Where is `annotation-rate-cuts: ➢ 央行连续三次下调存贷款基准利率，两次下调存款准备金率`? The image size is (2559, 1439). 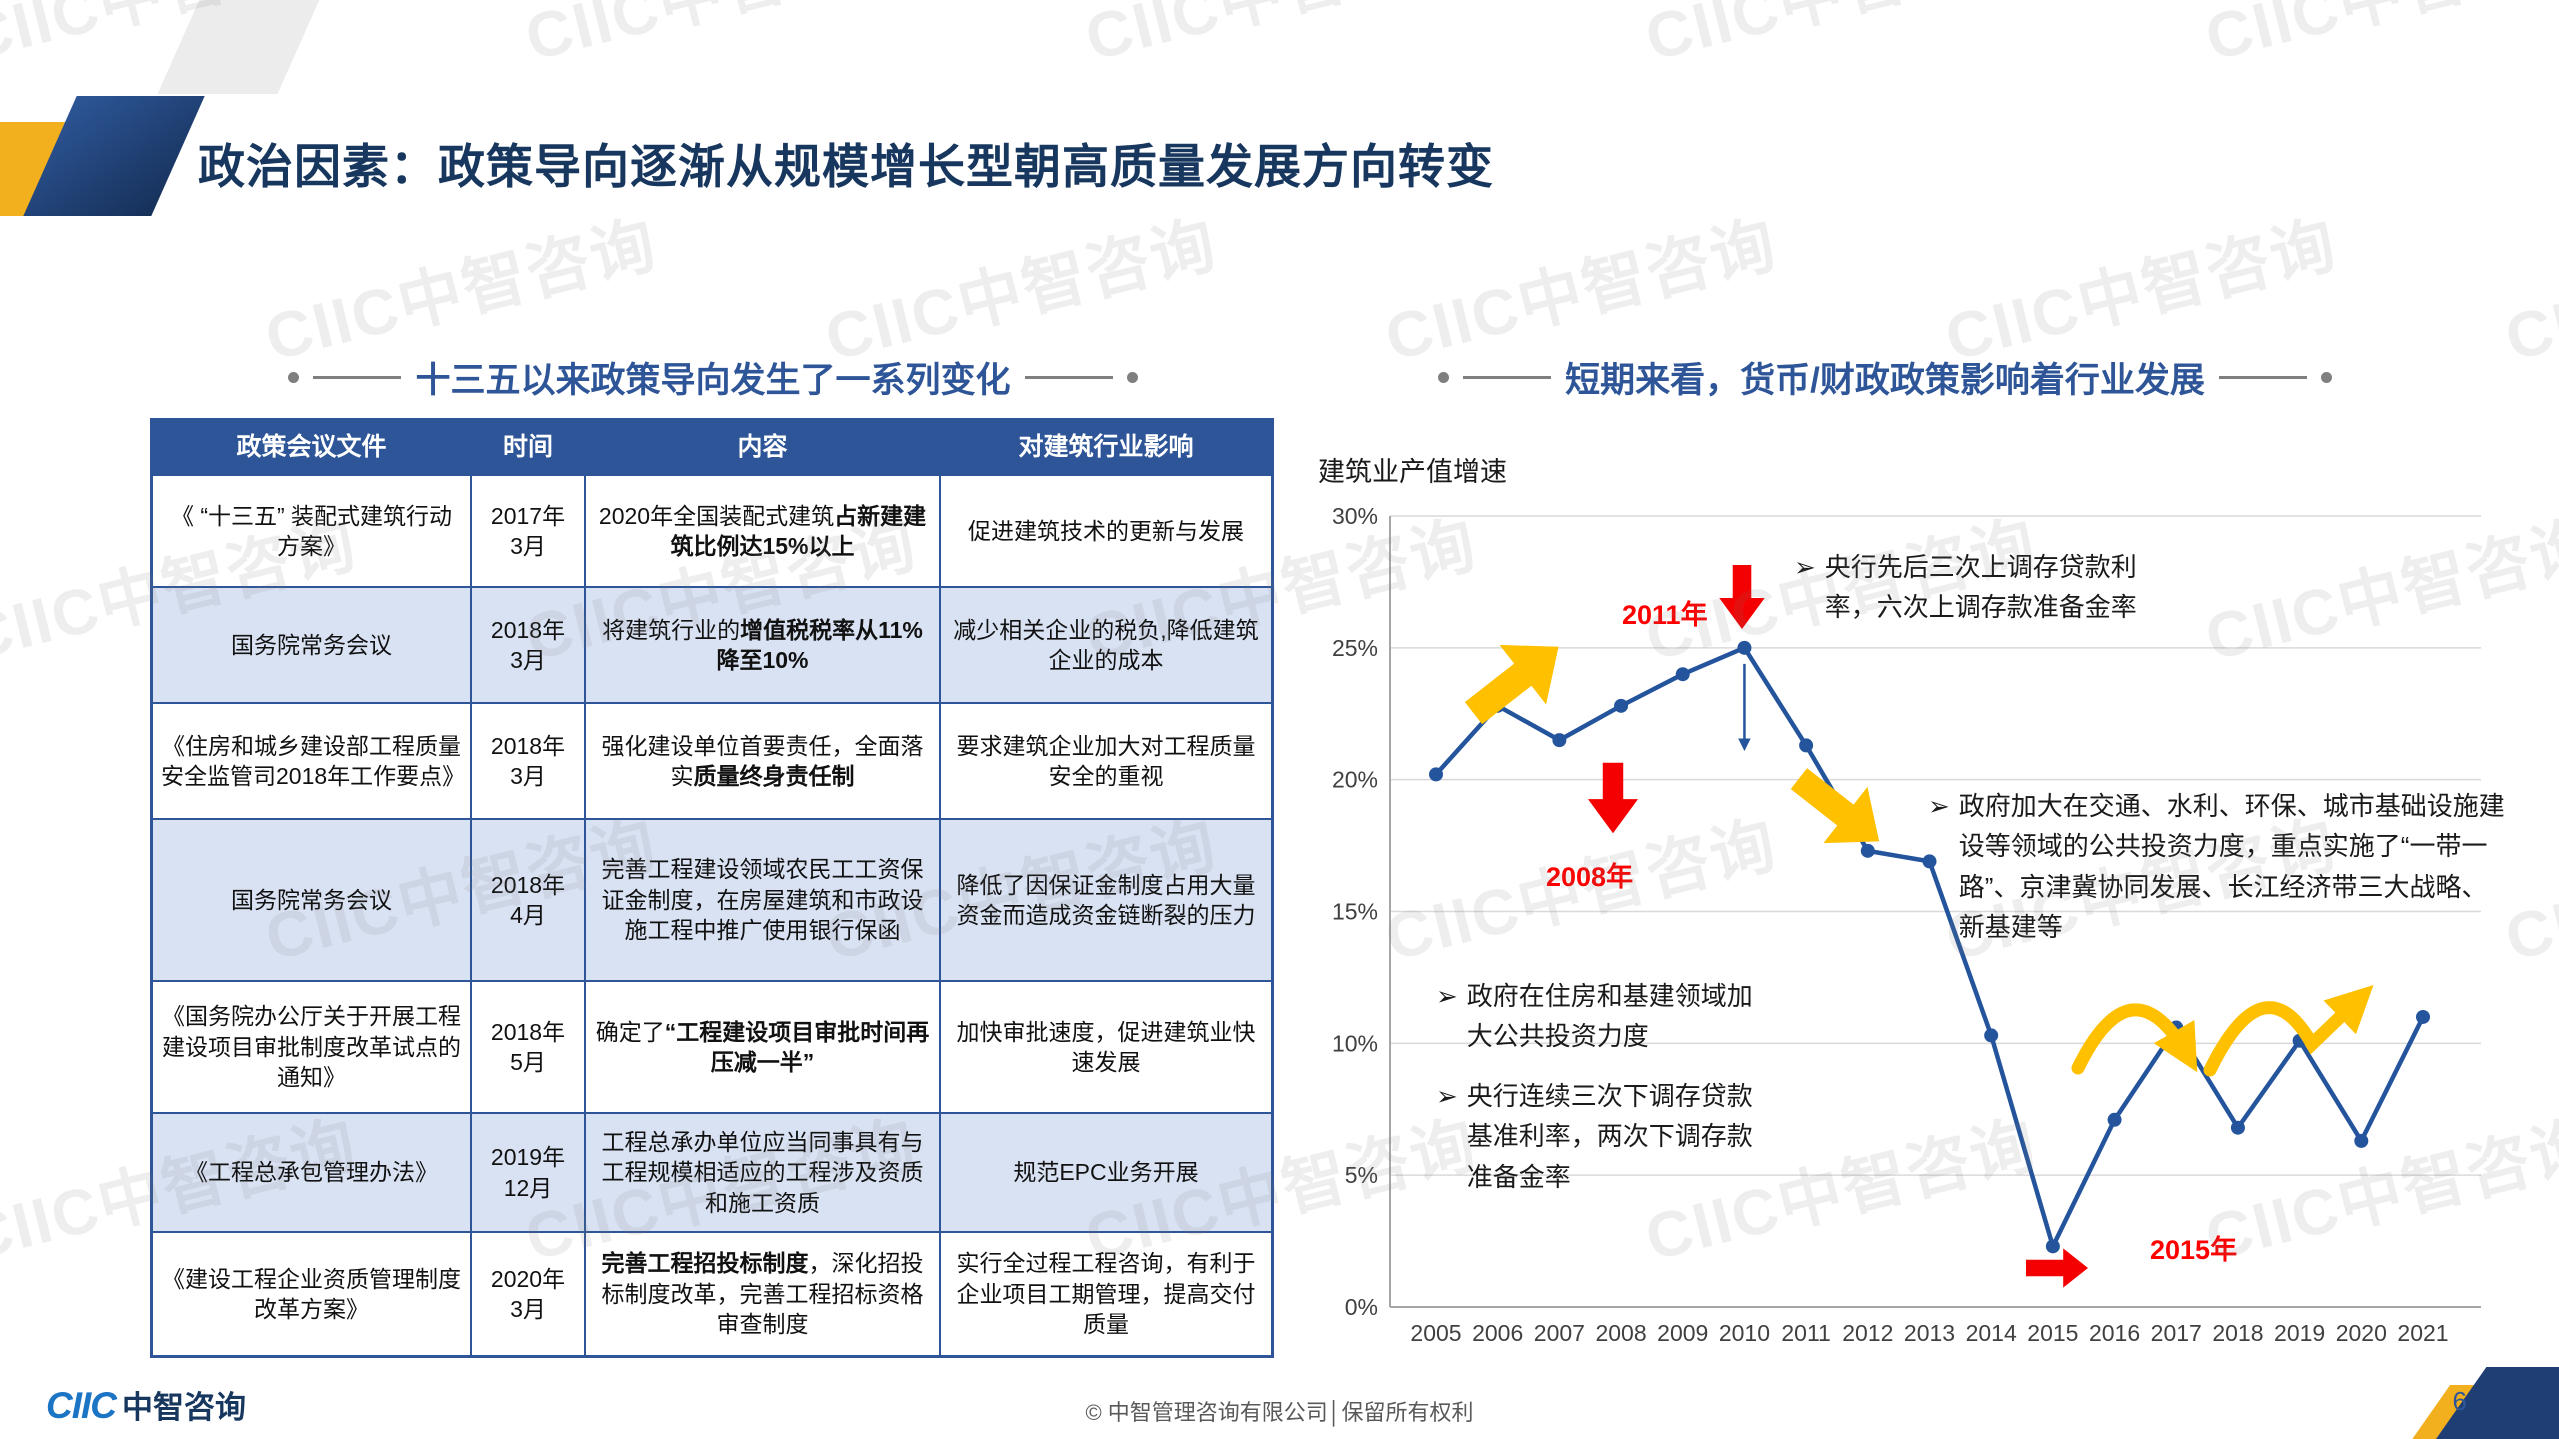
annotation-rate-cuts: ➢ 央行连续三次下调存贷款基准利率，两次下调存款准备金率 is located at coordinates (1601, 1136).